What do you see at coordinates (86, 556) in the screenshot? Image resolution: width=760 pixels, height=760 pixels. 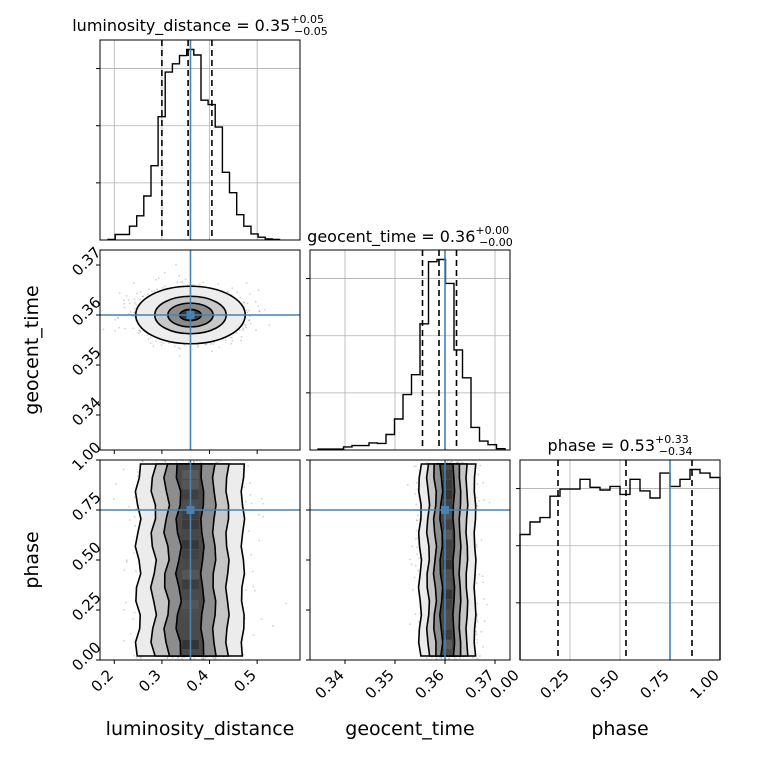 I see `y-tick-label: 0.50` at bounding box center [86, 556].